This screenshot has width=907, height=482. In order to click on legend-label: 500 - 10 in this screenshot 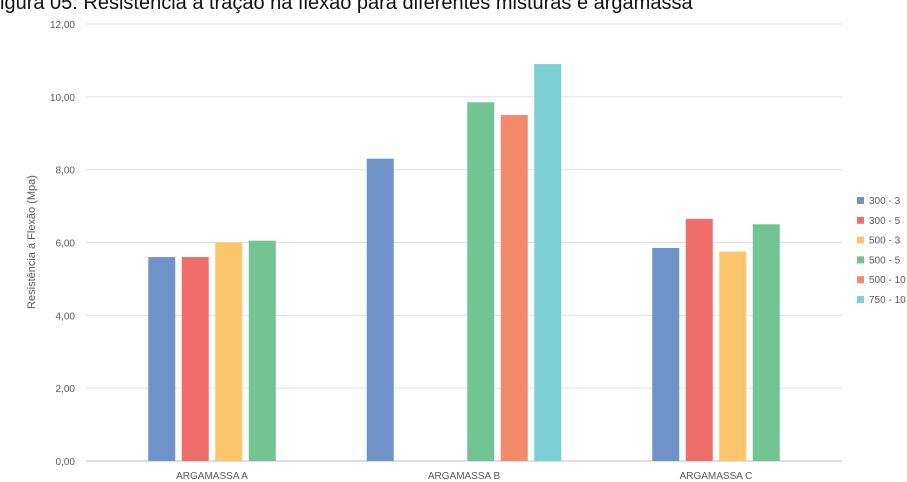, I will do `click(887, 280)`.